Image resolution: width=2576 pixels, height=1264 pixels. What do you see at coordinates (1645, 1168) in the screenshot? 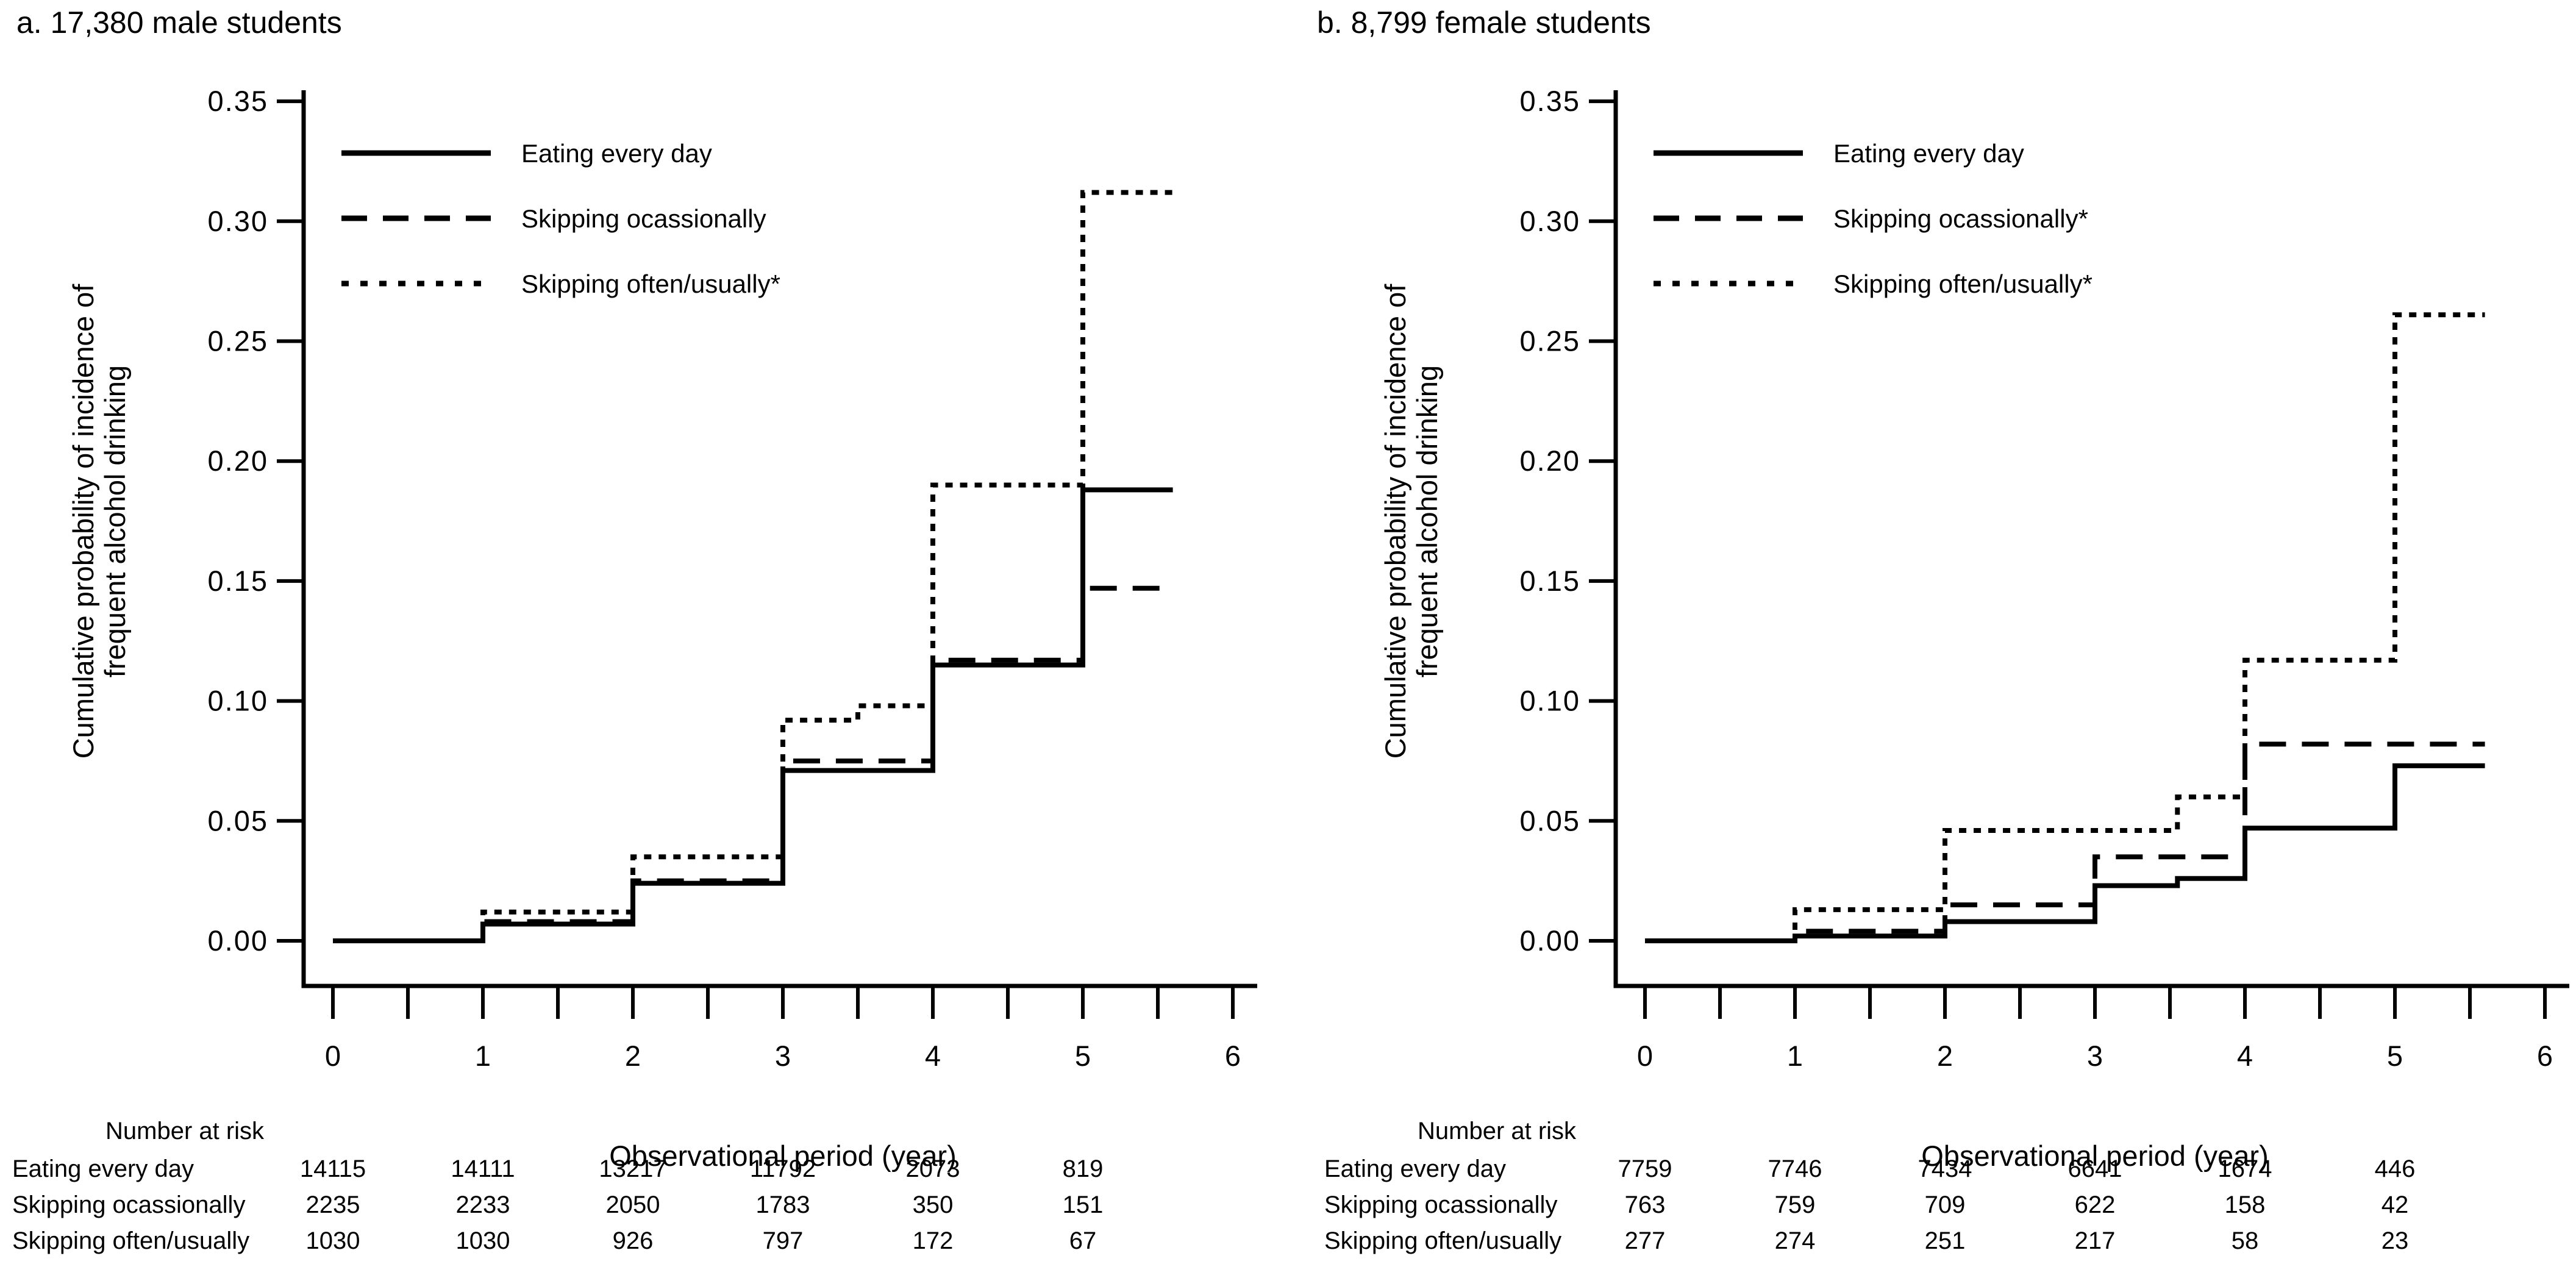
I see `risk-value: 7759` at bounding box center [1645, 1168].